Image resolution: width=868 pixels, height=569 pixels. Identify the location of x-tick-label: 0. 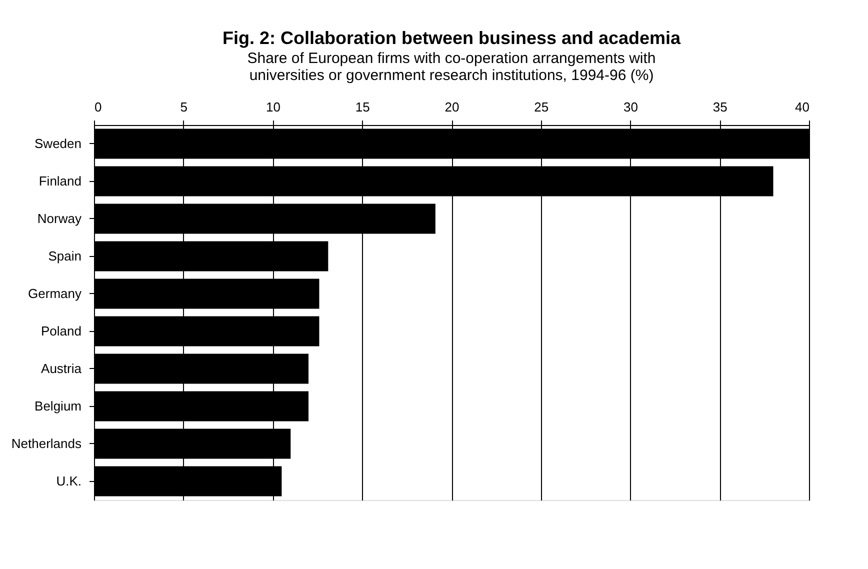
(98, 107).